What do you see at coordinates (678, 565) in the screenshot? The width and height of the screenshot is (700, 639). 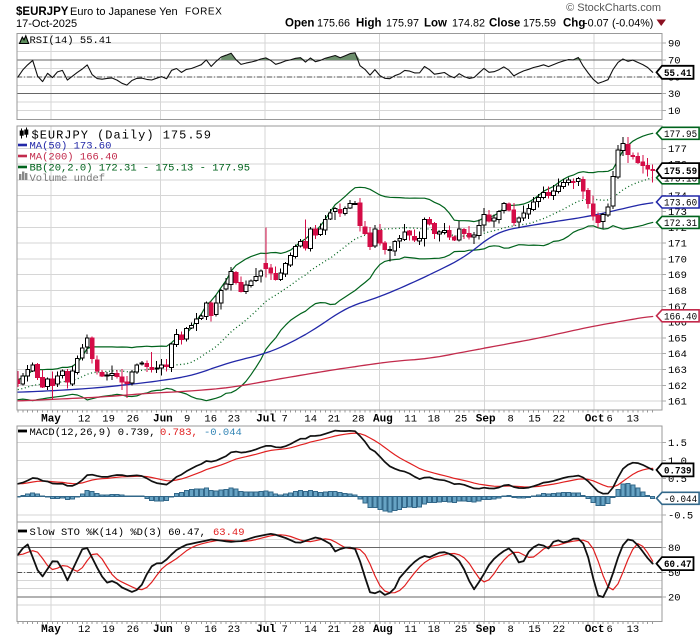 I see `svg-text: 60.47` at bounding box center [678, 565].